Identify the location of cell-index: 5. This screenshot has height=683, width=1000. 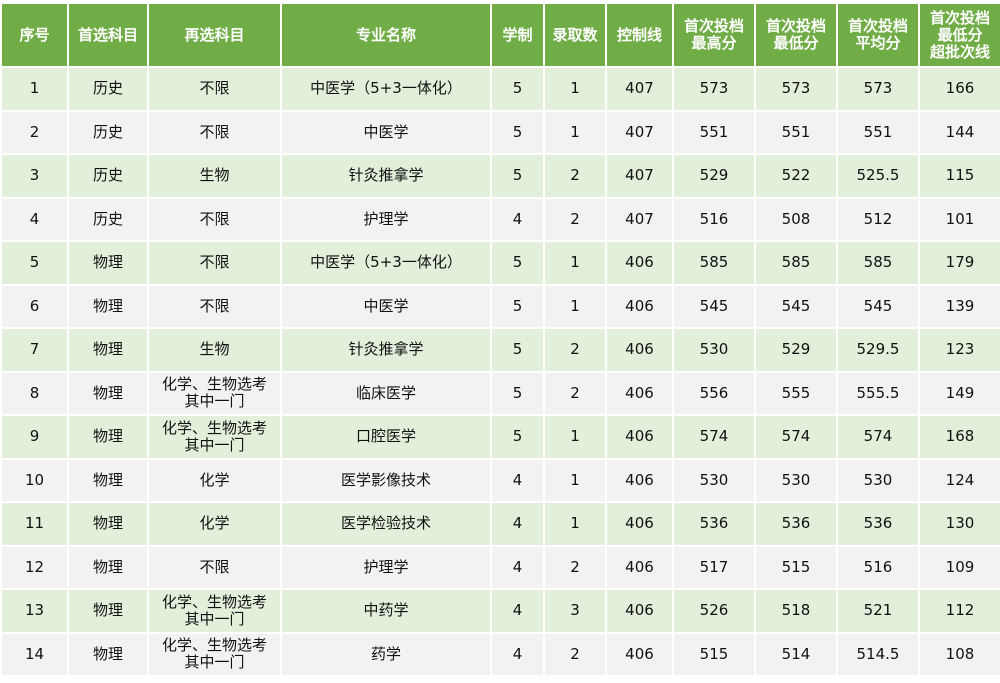
(34, 263).